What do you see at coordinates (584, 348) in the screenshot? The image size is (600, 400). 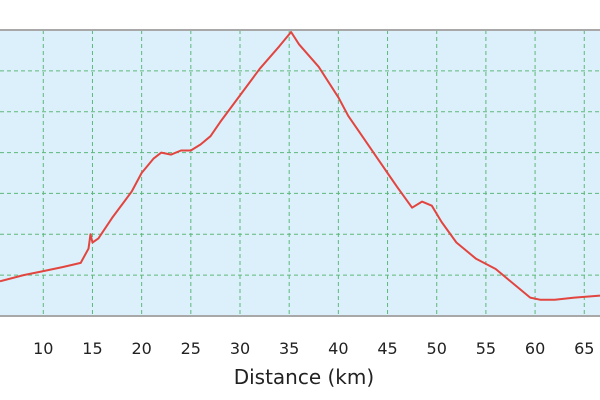 I see `x-tick-label: 65` at bounding box center [584, 348].